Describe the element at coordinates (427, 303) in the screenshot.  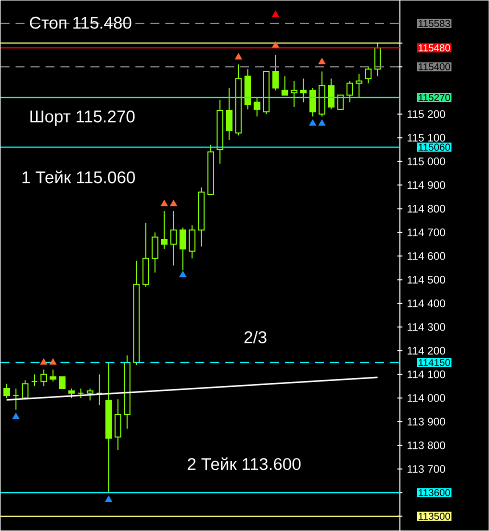
I see `y-tick-label: 114 400` at that location.